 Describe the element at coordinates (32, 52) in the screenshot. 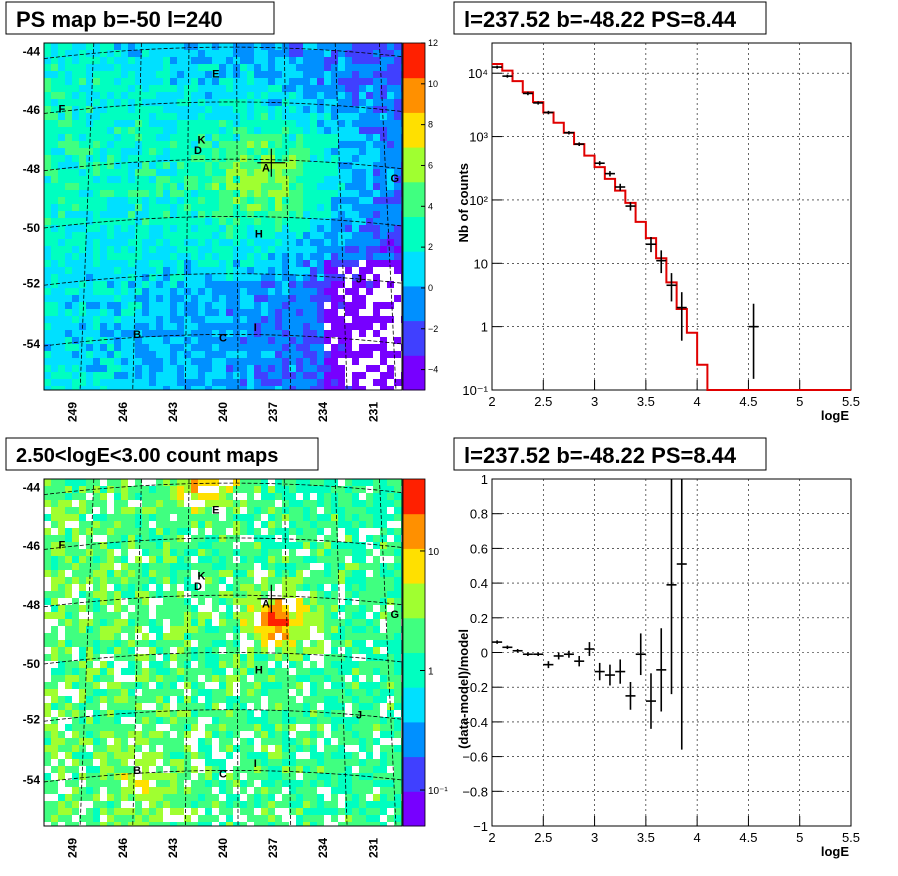

I see `map-y-tick-label: -44` at that location.